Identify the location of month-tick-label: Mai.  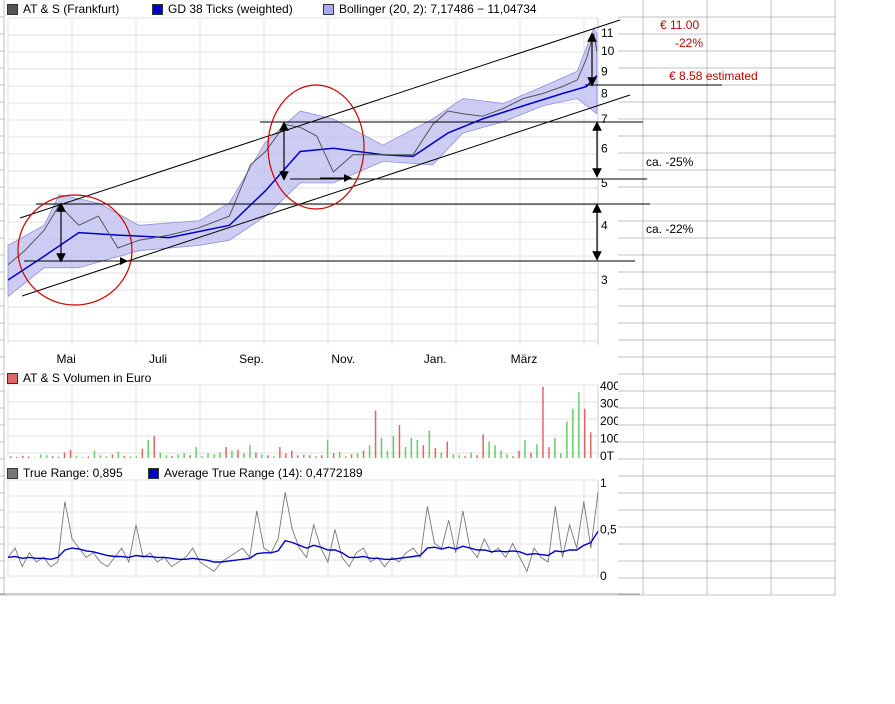
(66, 359).